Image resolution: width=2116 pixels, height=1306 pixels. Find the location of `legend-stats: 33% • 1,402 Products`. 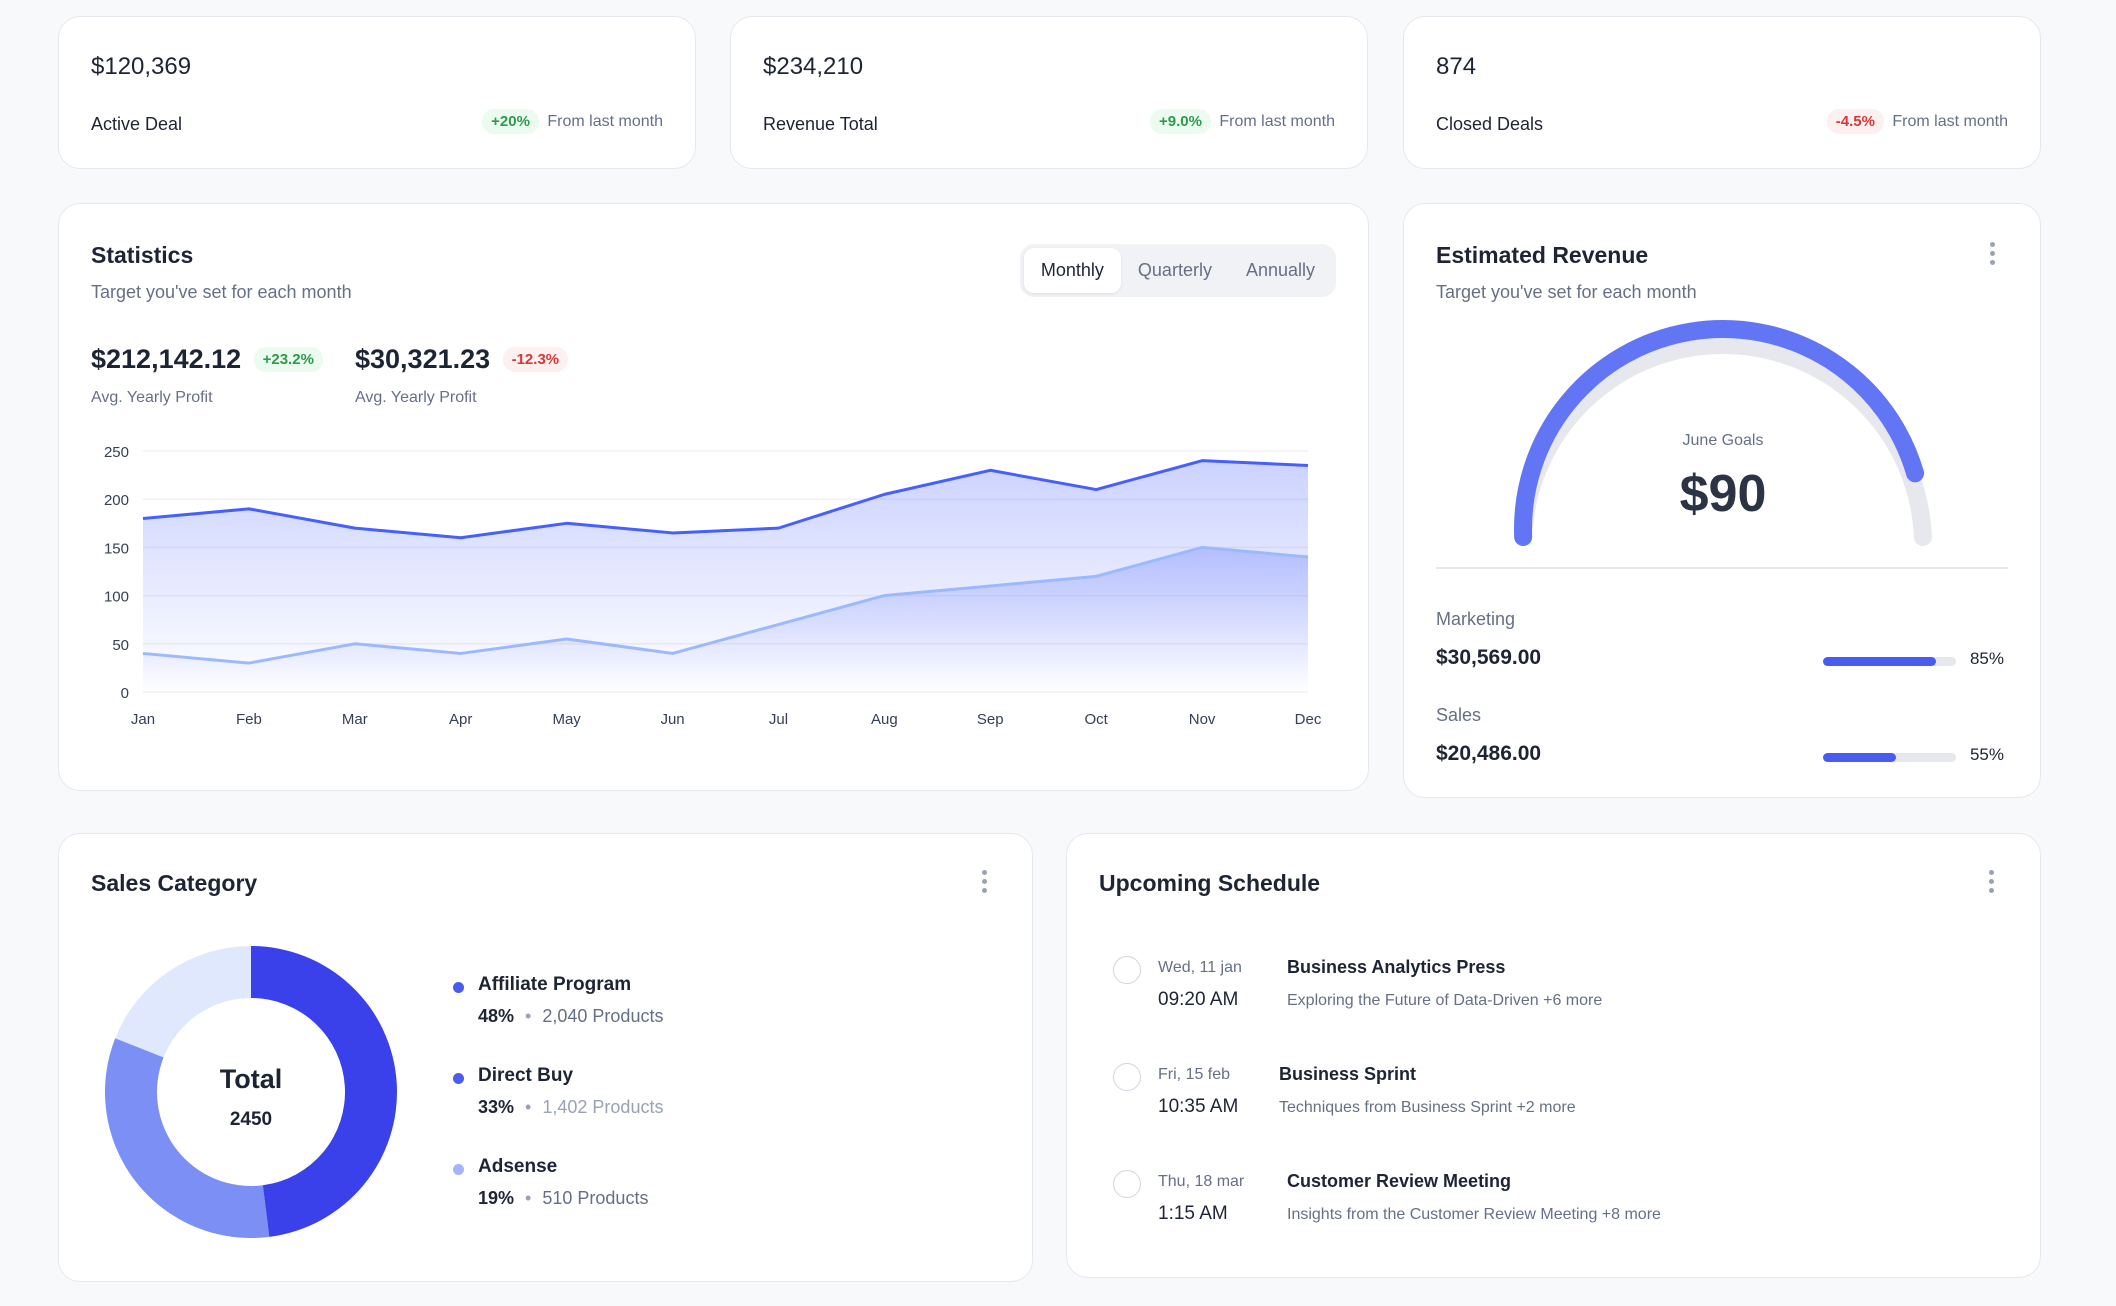

legend-stats: 33% • 1,402 Products is located at coordinates (571, 1107).